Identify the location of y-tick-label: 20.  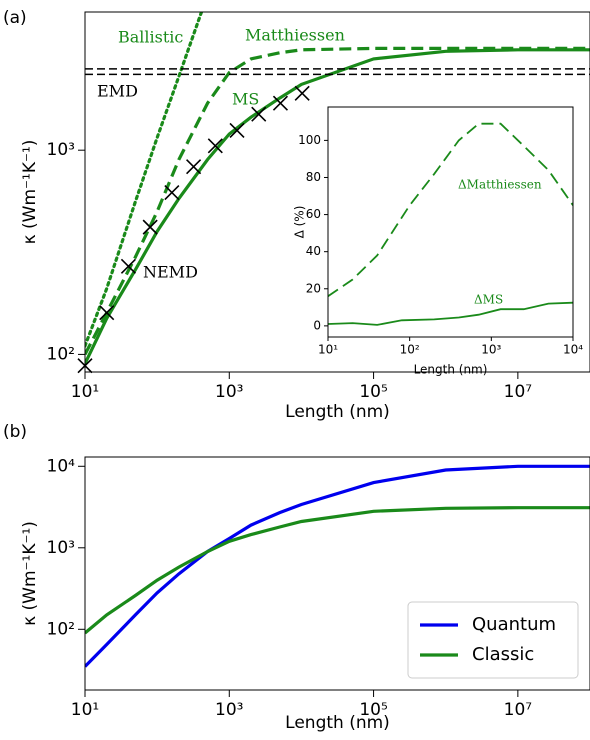
(313, 288).